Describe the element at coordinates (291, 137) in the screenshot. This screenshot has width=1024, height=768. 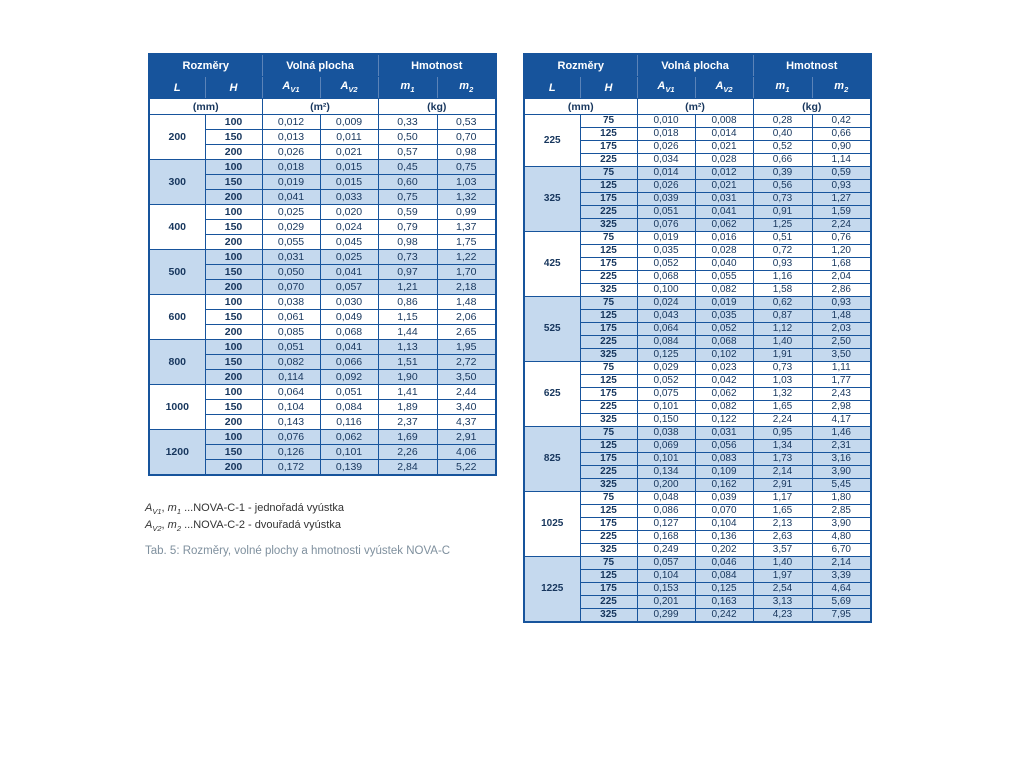
I see `value-cell: 0,013` at that location.